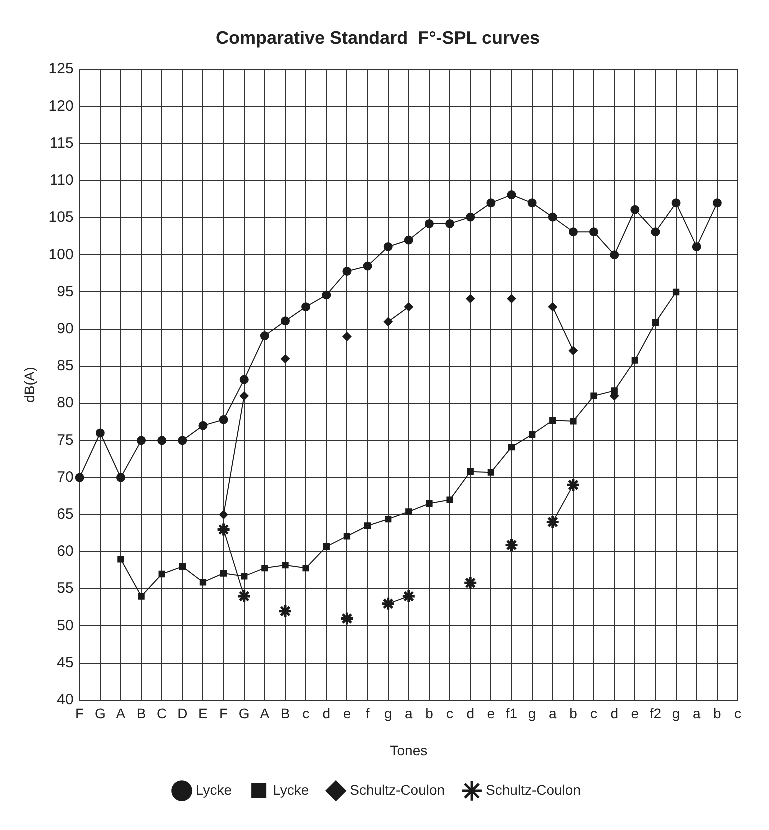 The width and height of the screenshot is (769, 830). Describe the element at coordinates (62, 143) in the screenshot. I see `y-tick-label: 115` at that location.